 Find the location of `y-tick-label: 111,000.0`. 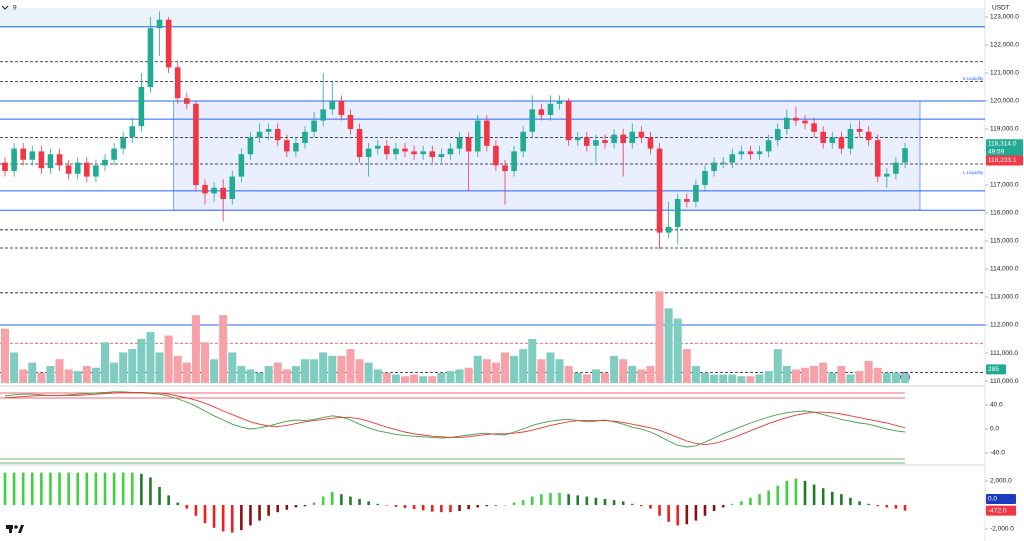

y-tick-label: 111,000.0 is located at coordinates (1004, 353).